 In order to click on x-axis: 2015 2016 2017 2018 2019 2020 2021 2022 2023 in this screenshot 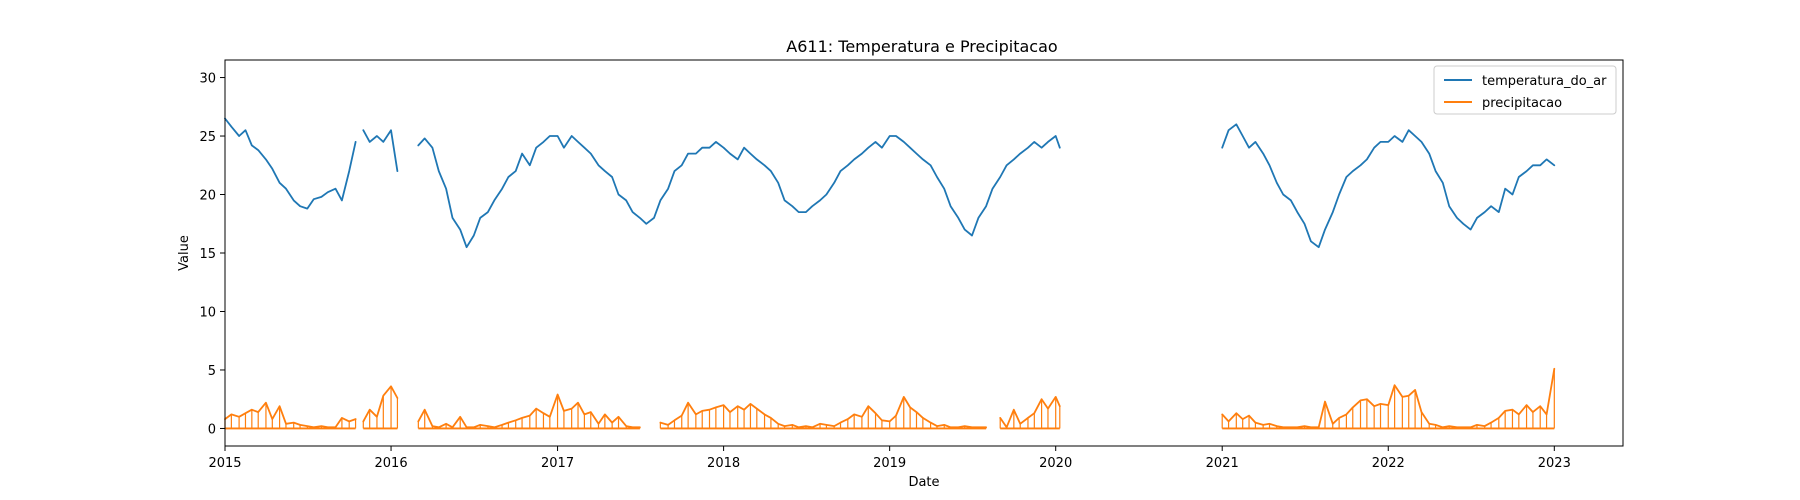, I will do `click(889, 458)`.